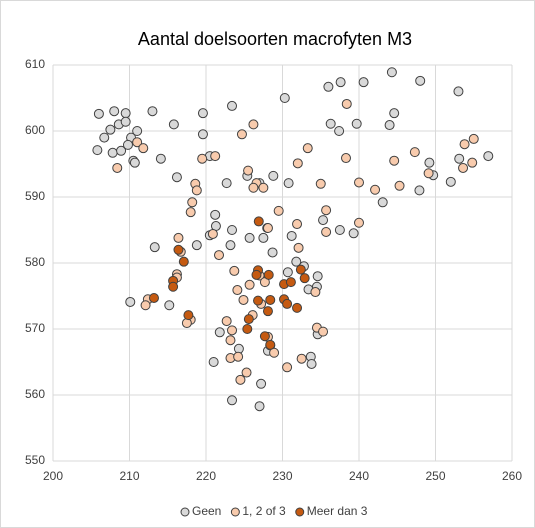 The width and height of the screenshot is (535, 528). I want to click on legend-label: Meer dan 3, so click(337, 511).